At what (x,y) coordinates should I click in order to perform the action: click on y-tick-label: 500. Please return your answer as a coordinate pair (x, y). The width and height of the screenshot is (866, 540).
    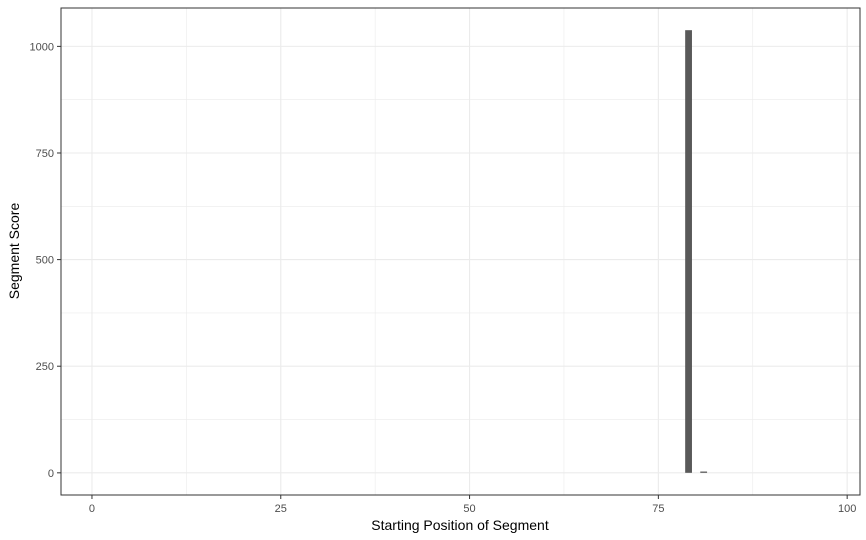
    Looking at the image, I should click on (45, 261).